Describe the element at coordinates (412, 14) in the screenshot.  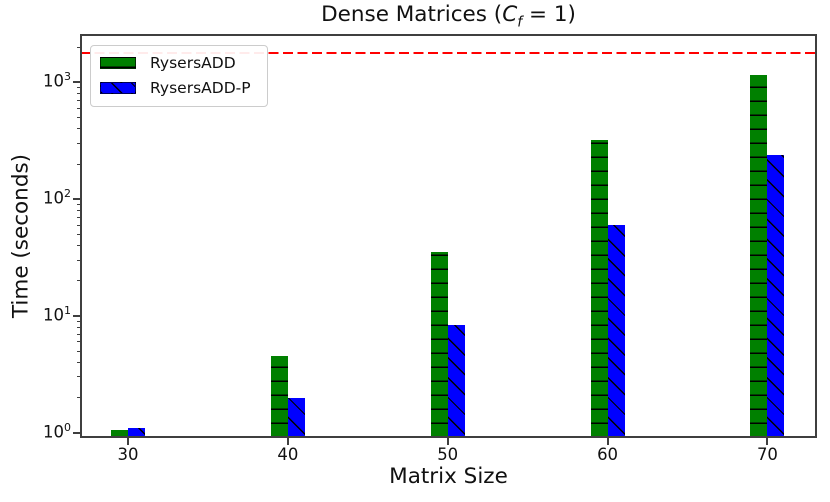
I see `chart-title-prefix: Dense Matrices (` at that location.